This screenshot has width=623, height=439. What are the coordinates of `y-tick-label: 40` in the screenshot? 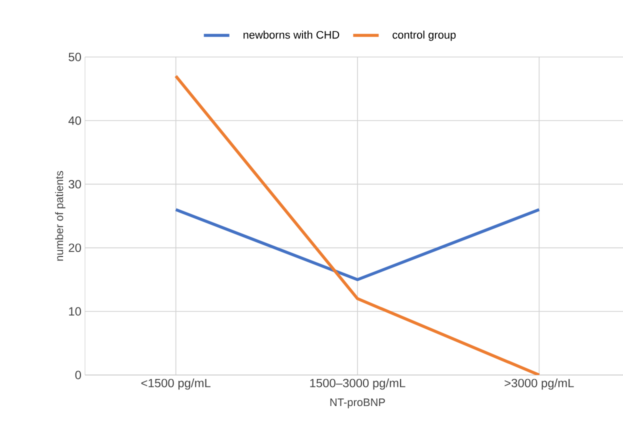 It's located at (75, 120).